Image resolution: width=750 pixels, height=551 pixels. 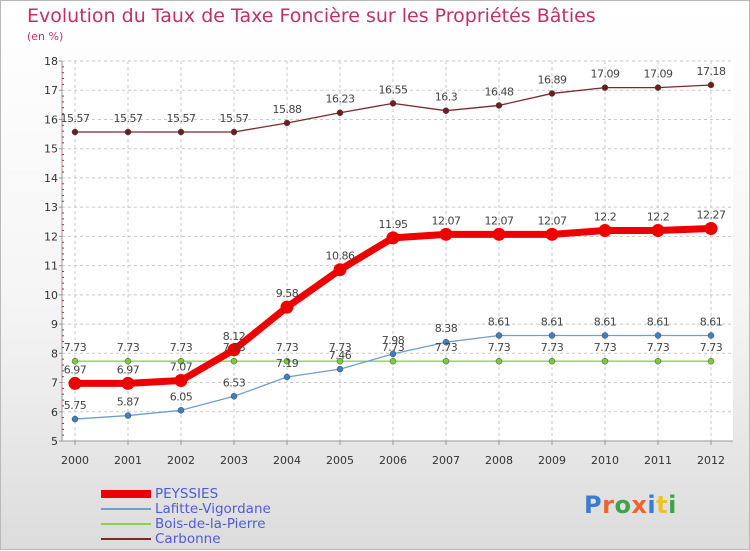 I want to click on data-label: 16.23, so click(x=340, y=99).